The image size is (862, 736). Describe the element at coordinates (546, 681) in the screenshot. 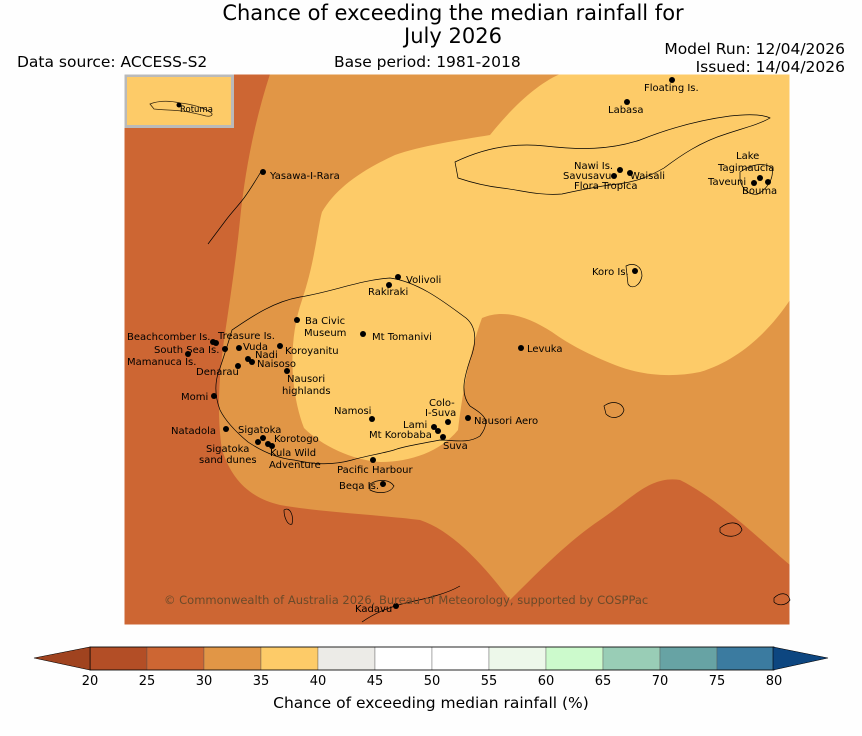

I see `legend-tick-label: 60` at that location.